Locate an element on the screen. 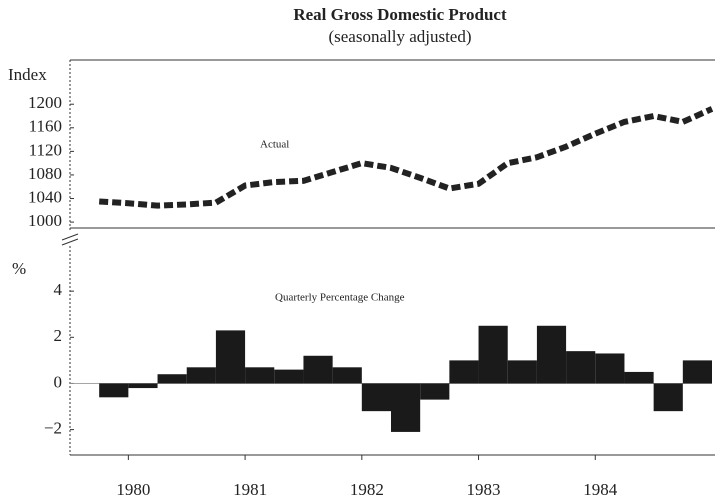 The image size is (715, 503). y-tick-label: 4 is located at coordinates (58, 289).